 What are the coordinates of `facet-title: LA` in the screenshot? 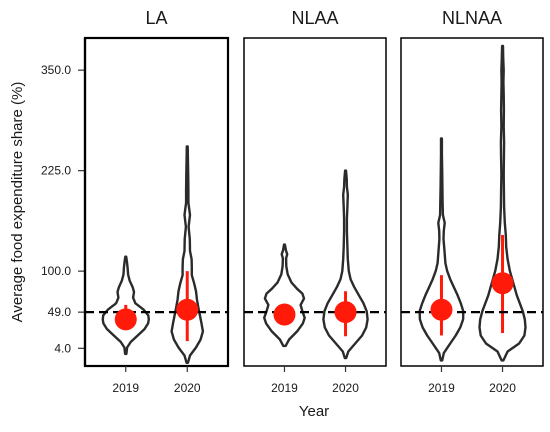 It's located at (156, 18).